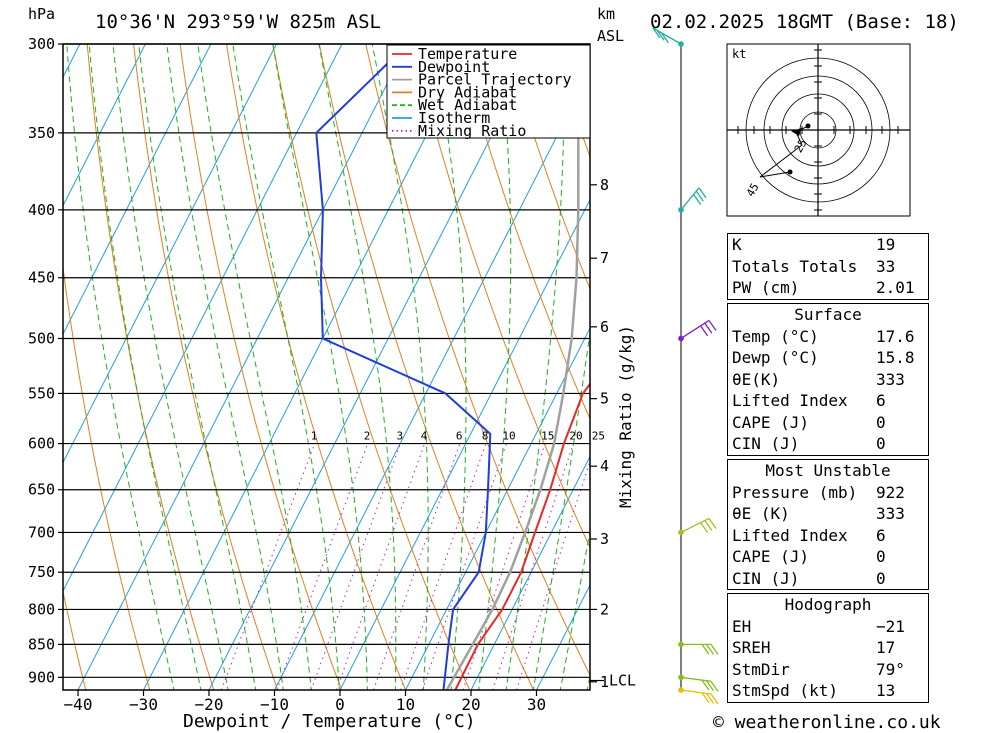 This screenshot has width=1000, height=733. I want to click on mixing-ratio-label: 1, so click(314, 436).